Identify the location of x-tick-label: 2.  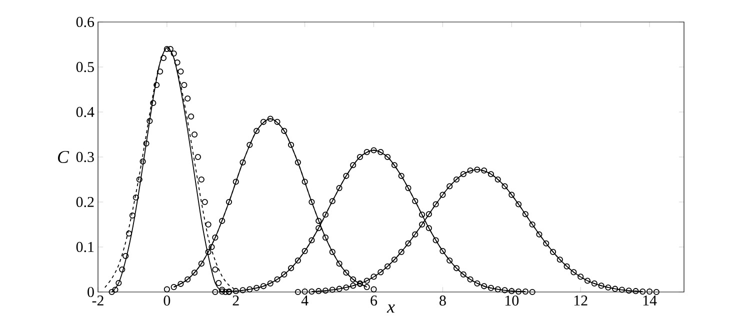
(235, 301).